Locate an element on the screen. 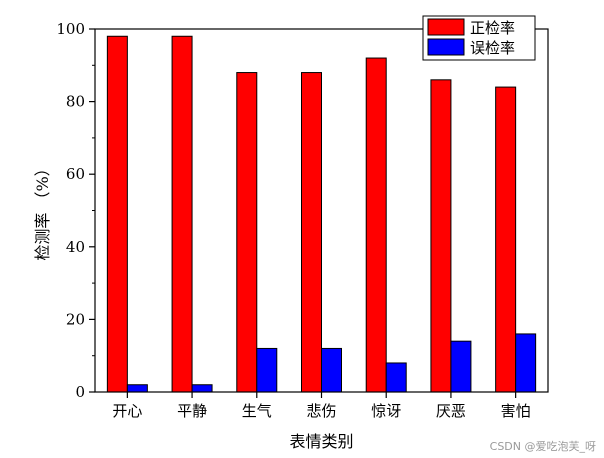 This screenshot has width=604, height=458. y-tick-label: 40 is located at coordinates (75, 247).